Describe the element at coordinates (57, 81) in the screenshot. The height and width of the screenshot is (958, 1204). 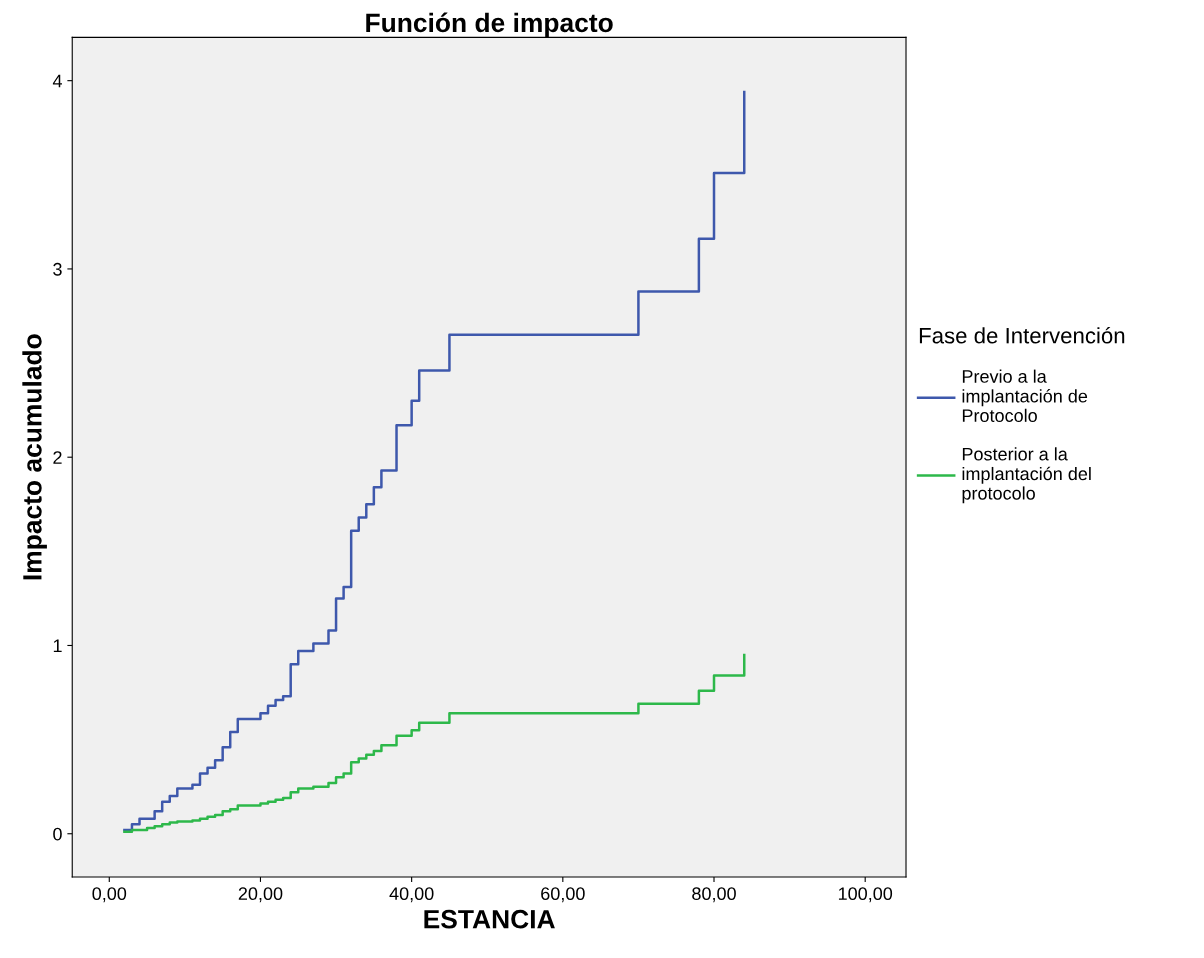
I see `y-tick-label: 4` at that location.